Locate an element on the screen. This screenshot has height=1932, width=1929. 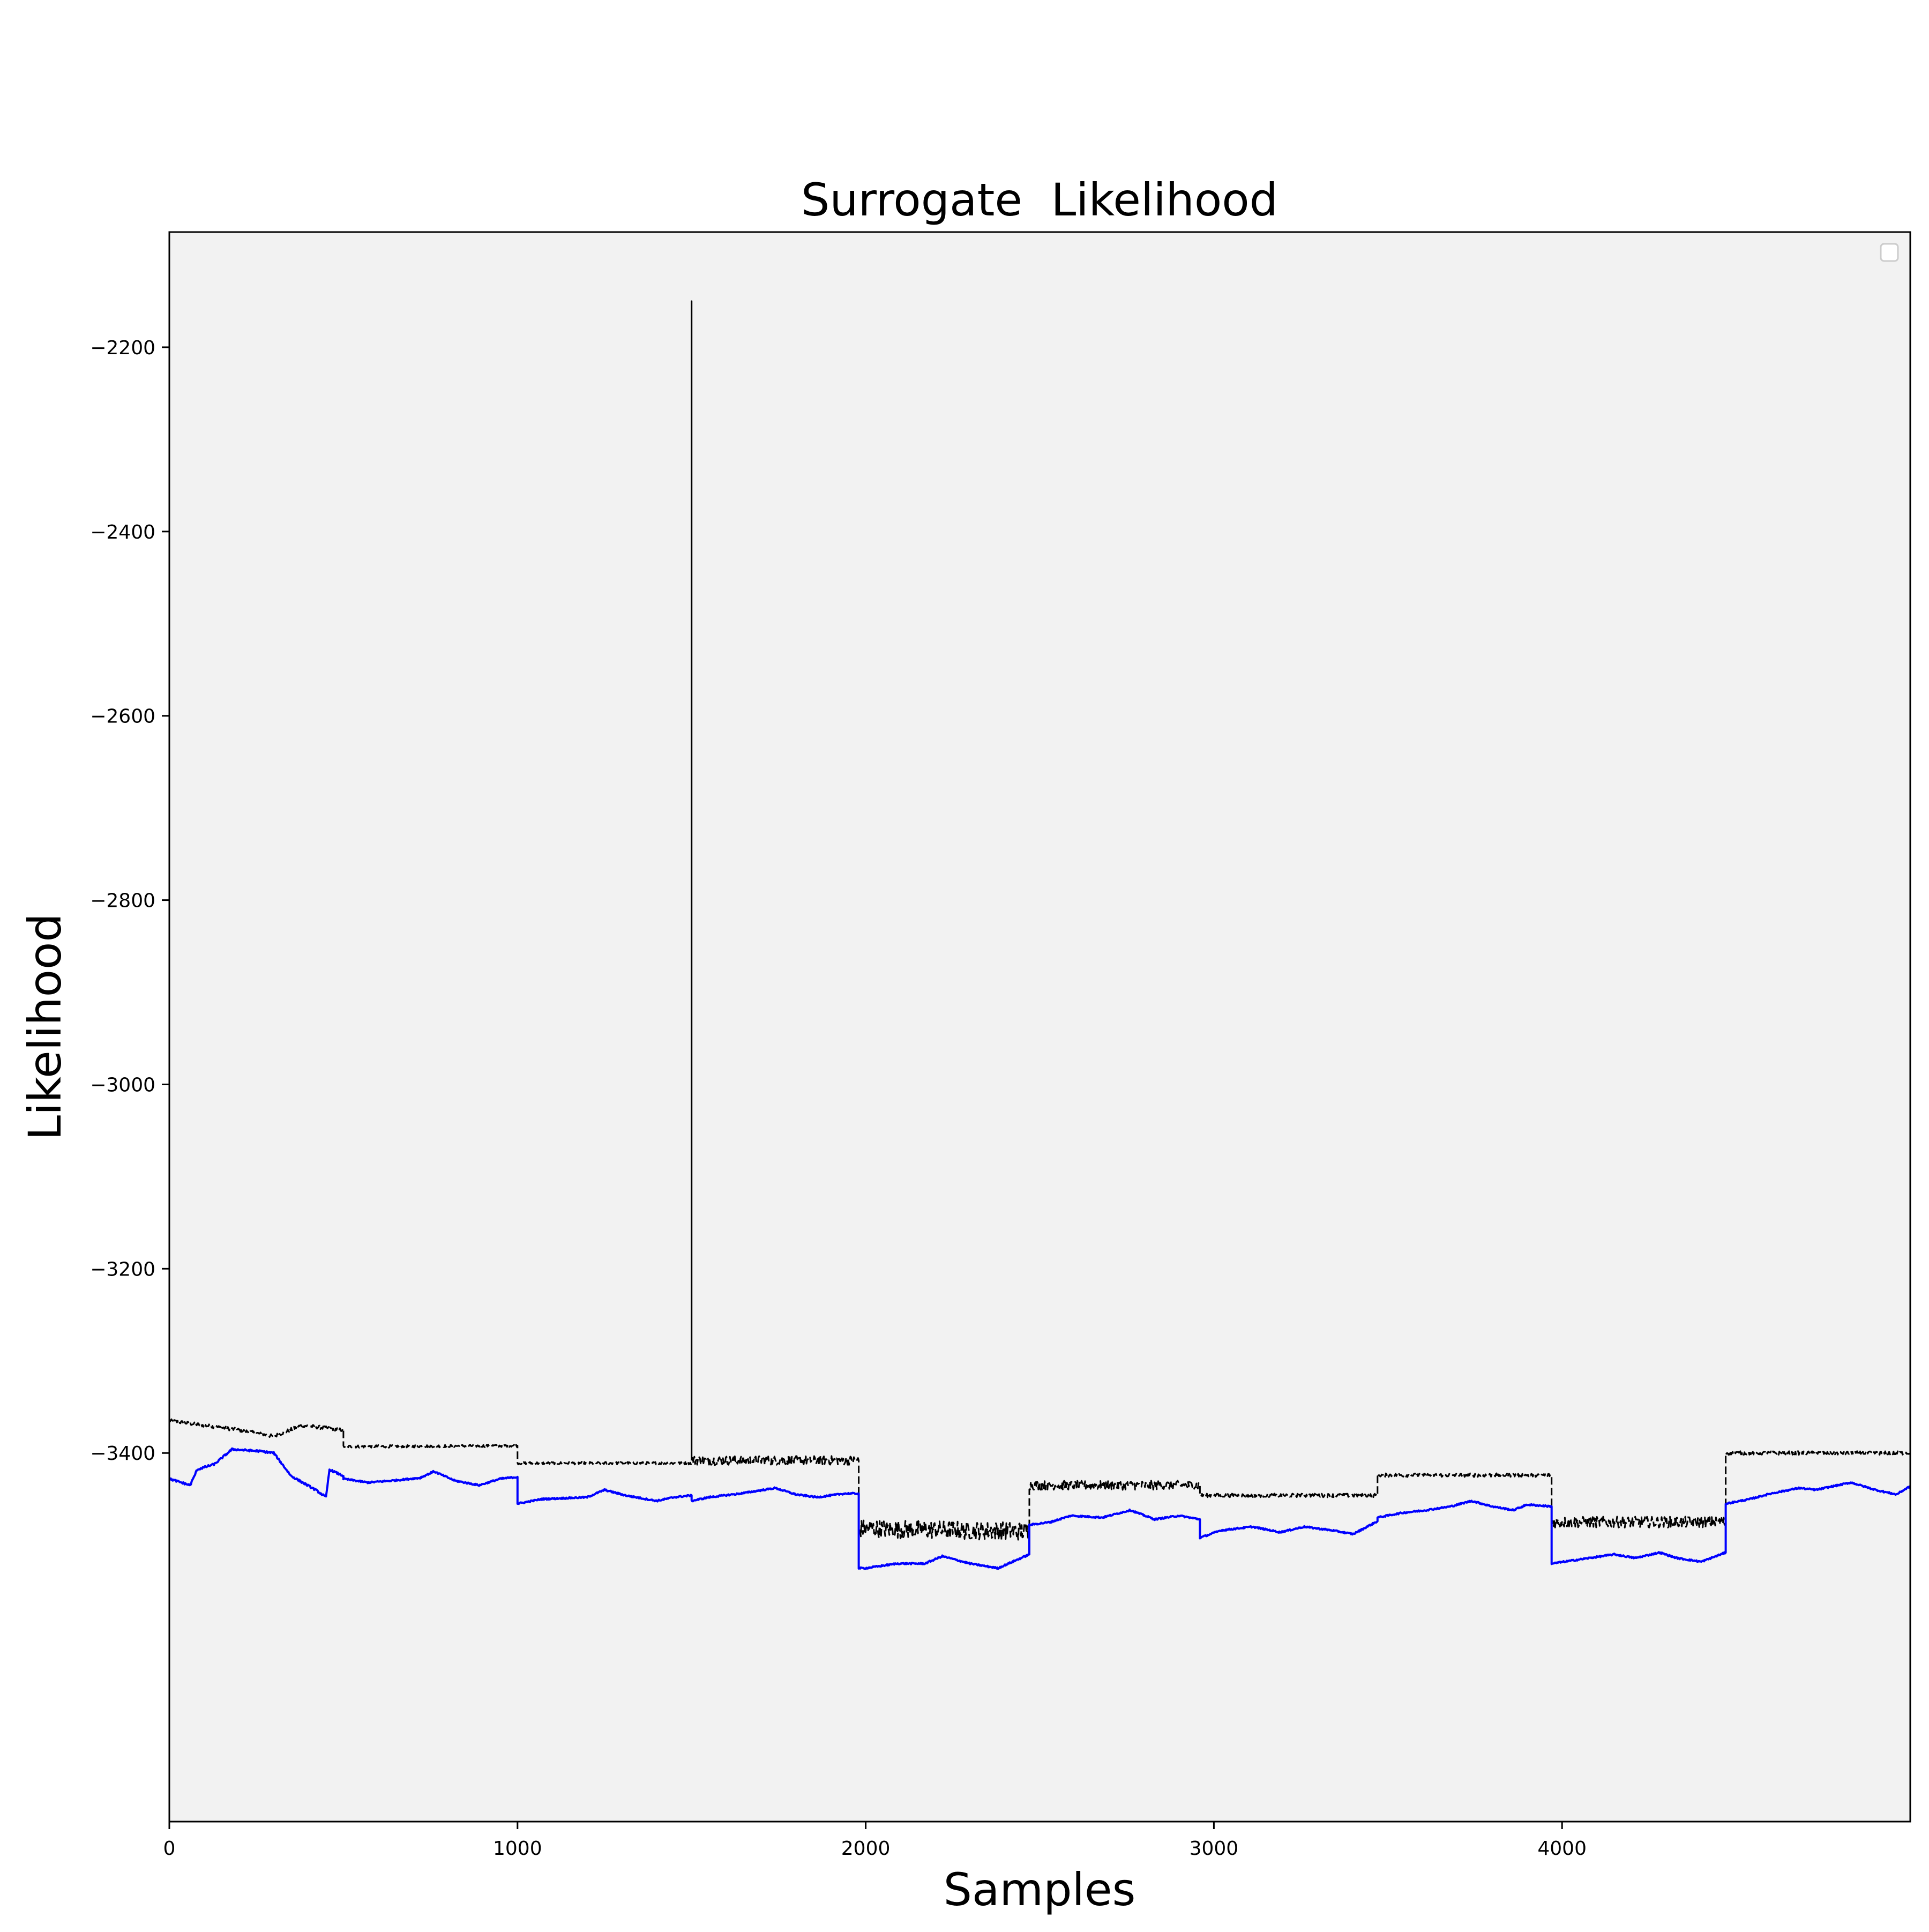
y-axis-ticks: −3400 −3200 −3000 −2800 −2600 −2400 −2200 is located at coordinates (130, 901).